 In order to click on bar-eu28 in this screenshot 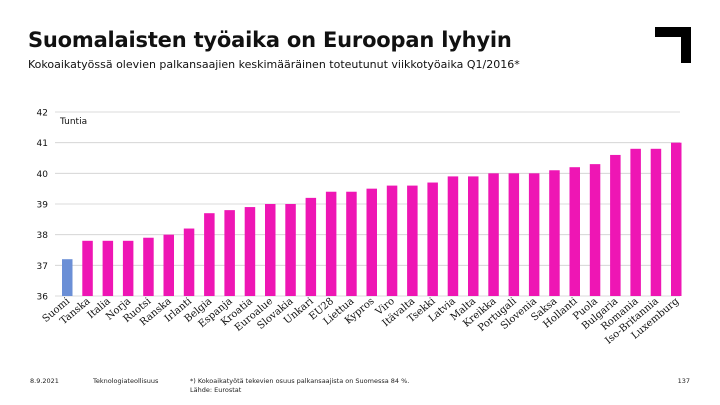, I will do `click(331, 243)`.